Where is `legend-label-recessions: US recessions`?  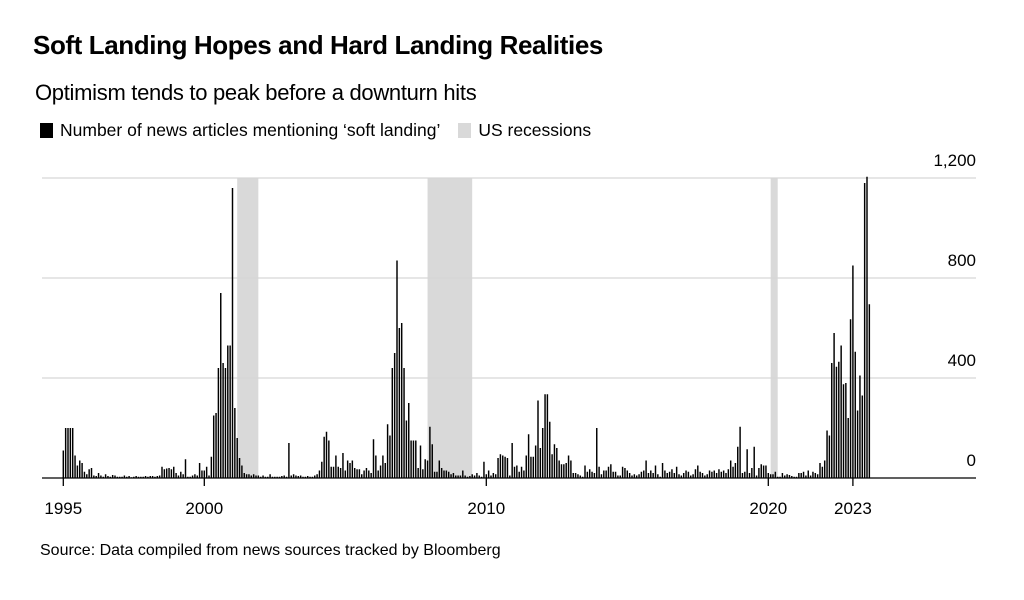 legend-label-recessions: US recessions is located at coordinates (535, 130).